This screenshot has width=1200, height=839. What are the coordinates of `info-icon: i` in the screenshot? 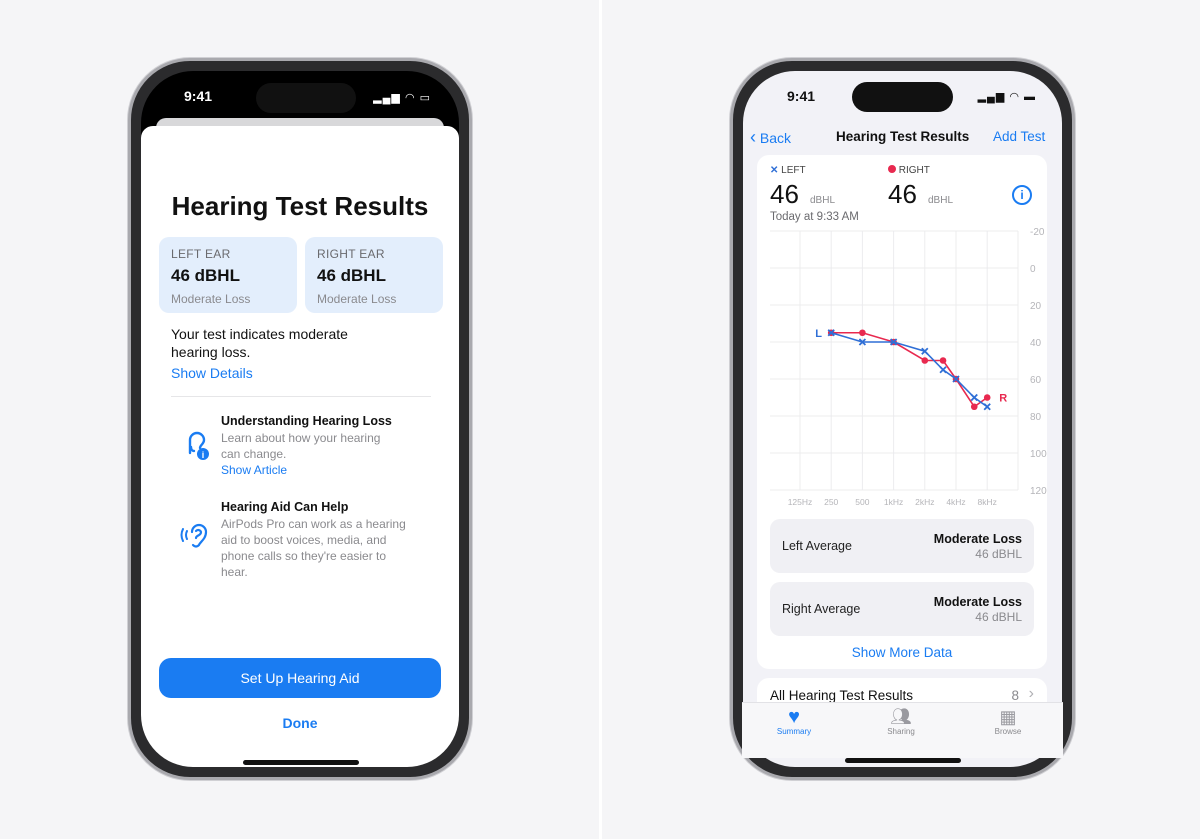 It's located at (1022, 195).